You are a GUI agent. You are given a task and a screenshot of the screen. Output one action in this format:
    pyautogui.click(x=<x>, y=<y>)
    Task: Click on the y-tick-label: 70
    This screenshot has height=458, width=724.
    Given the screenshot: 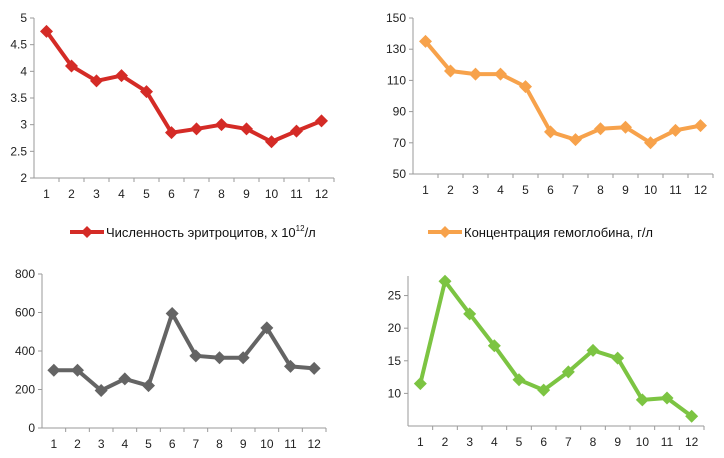 What is the action you would take?
    pyautogui.click(x=400, y=143)
    